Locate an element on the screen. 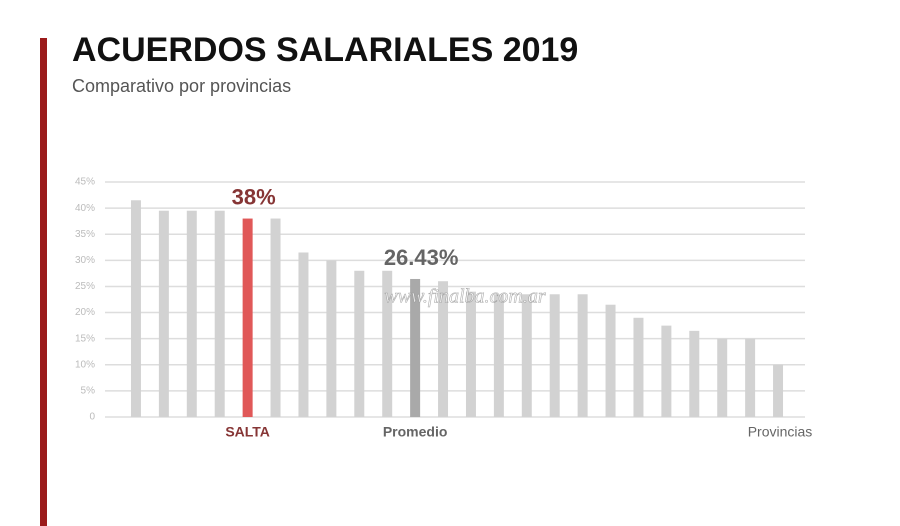 The height and width of the screenshot is (526, 900). y-tick-label: 45% is located at coordinates (85, 182).